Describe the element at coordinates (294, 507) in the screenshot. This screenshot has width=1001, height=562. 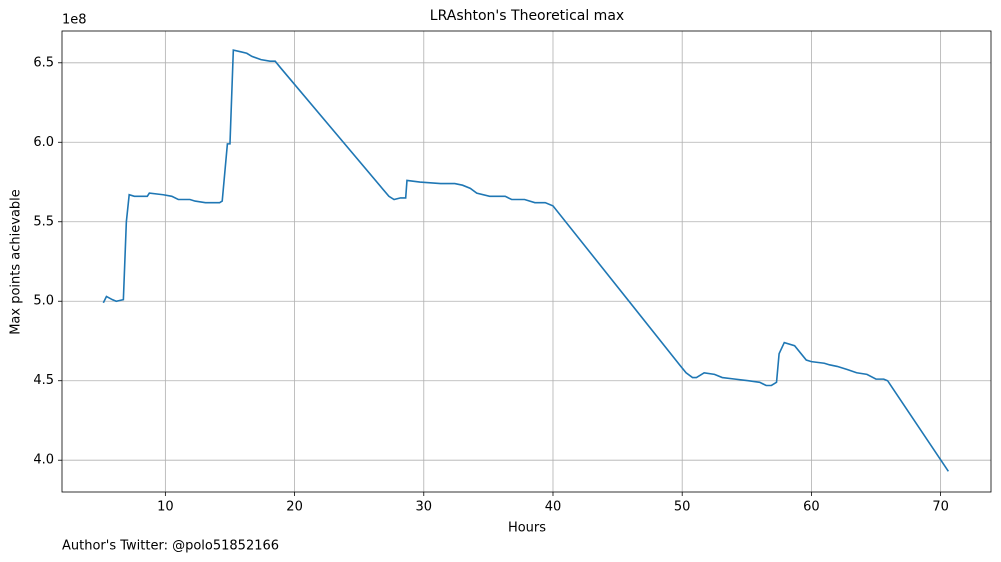
I see `x-tick-label: 20` at that location.